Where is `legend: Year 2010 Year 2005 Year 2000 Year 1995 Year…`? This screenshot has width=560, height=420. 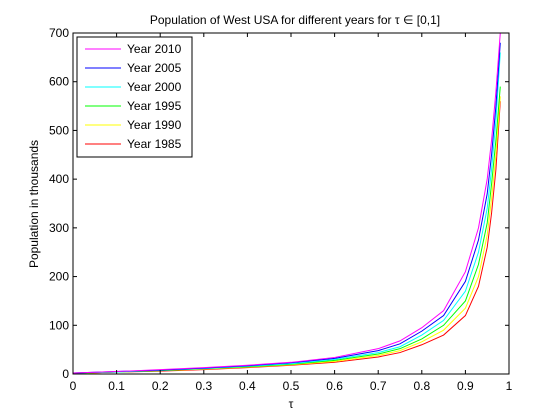
legend: Year 2010 Year 2005 Year 2000 Year 1995 Year… is located at coordinates (134, 97).